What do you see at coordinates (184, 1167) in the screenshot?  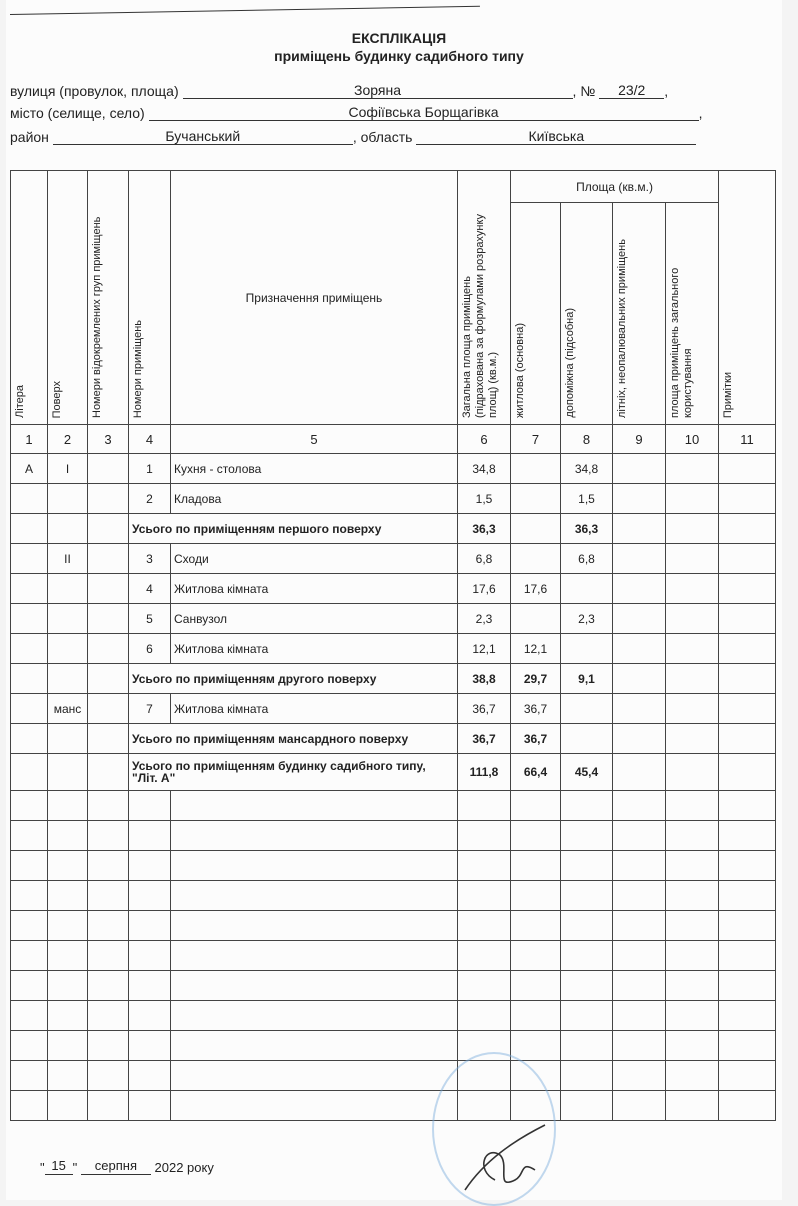 I see `date-year: 2022 року` at bounding box center [184, 1167].